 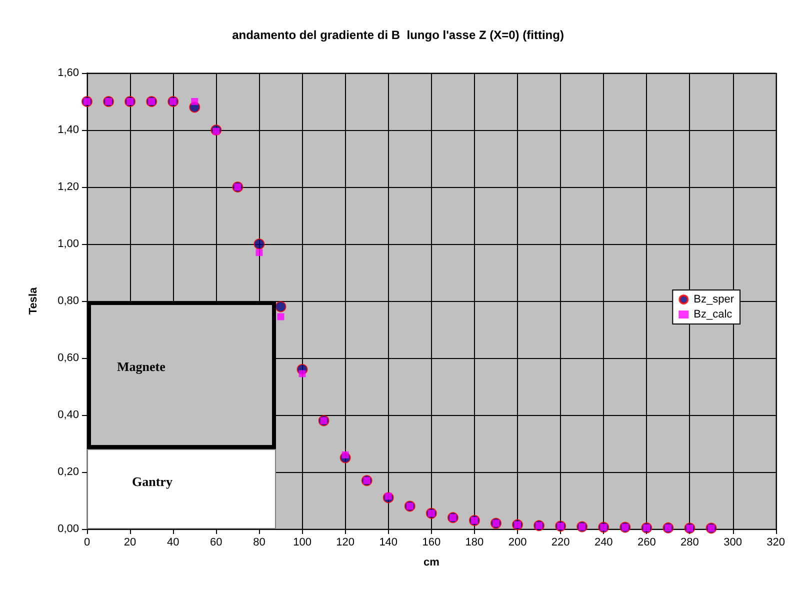 I want to click on y-tick-label: 1,60, so click(x=68, y=73).